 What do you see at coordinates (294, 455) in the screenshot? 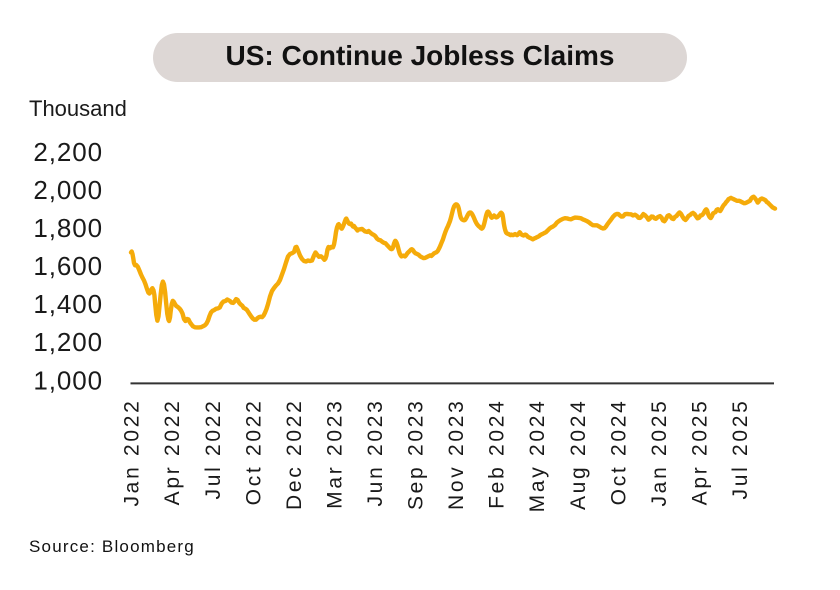
I see `svg-text: Dec 2022` at bounding box center [294, 455].